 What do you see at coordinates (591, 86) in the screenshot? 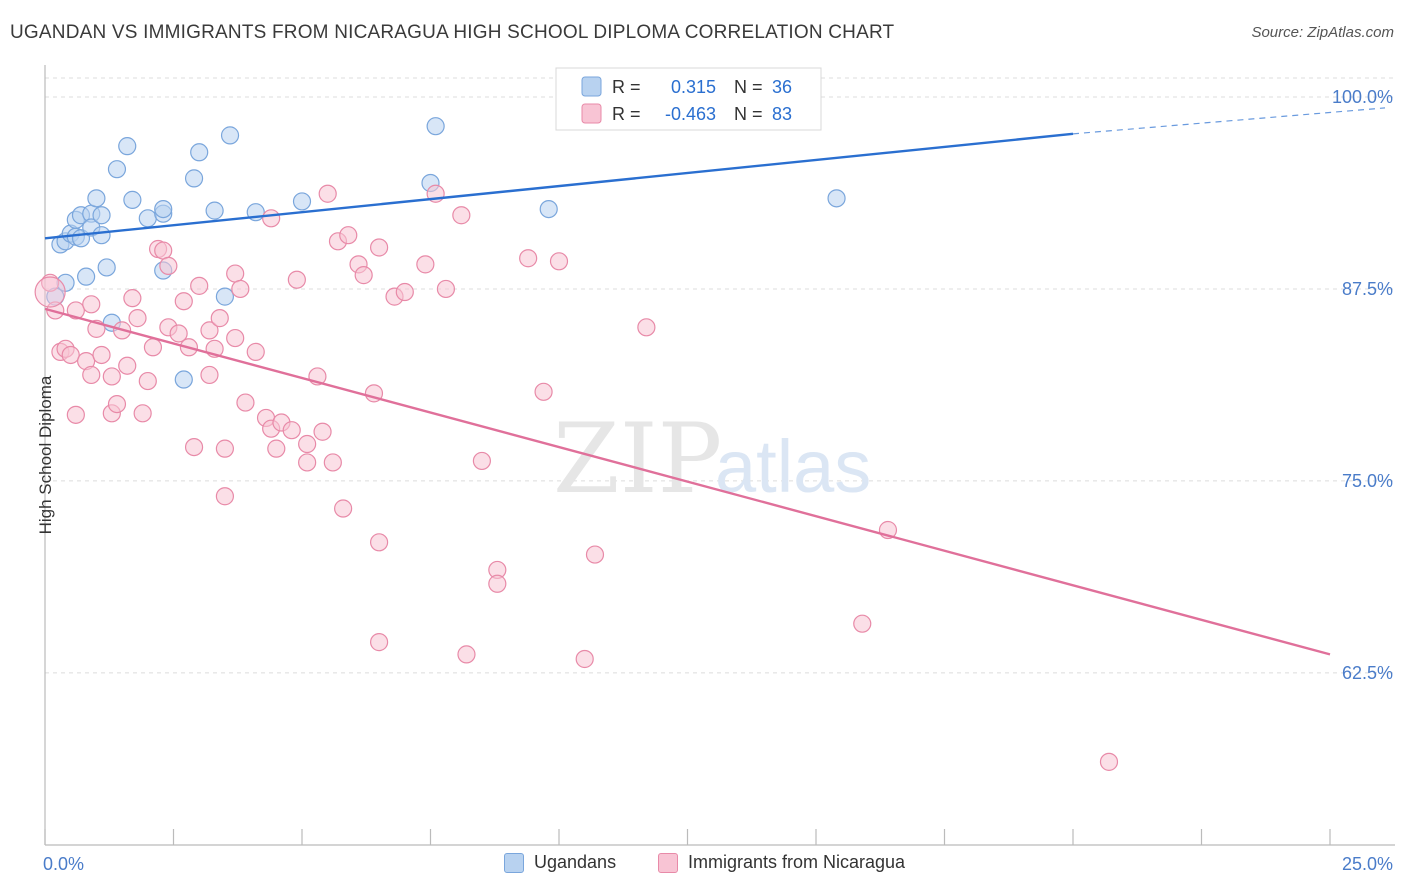
I see `stats-legend-swatch-blue` at bounding box center [591, 86].